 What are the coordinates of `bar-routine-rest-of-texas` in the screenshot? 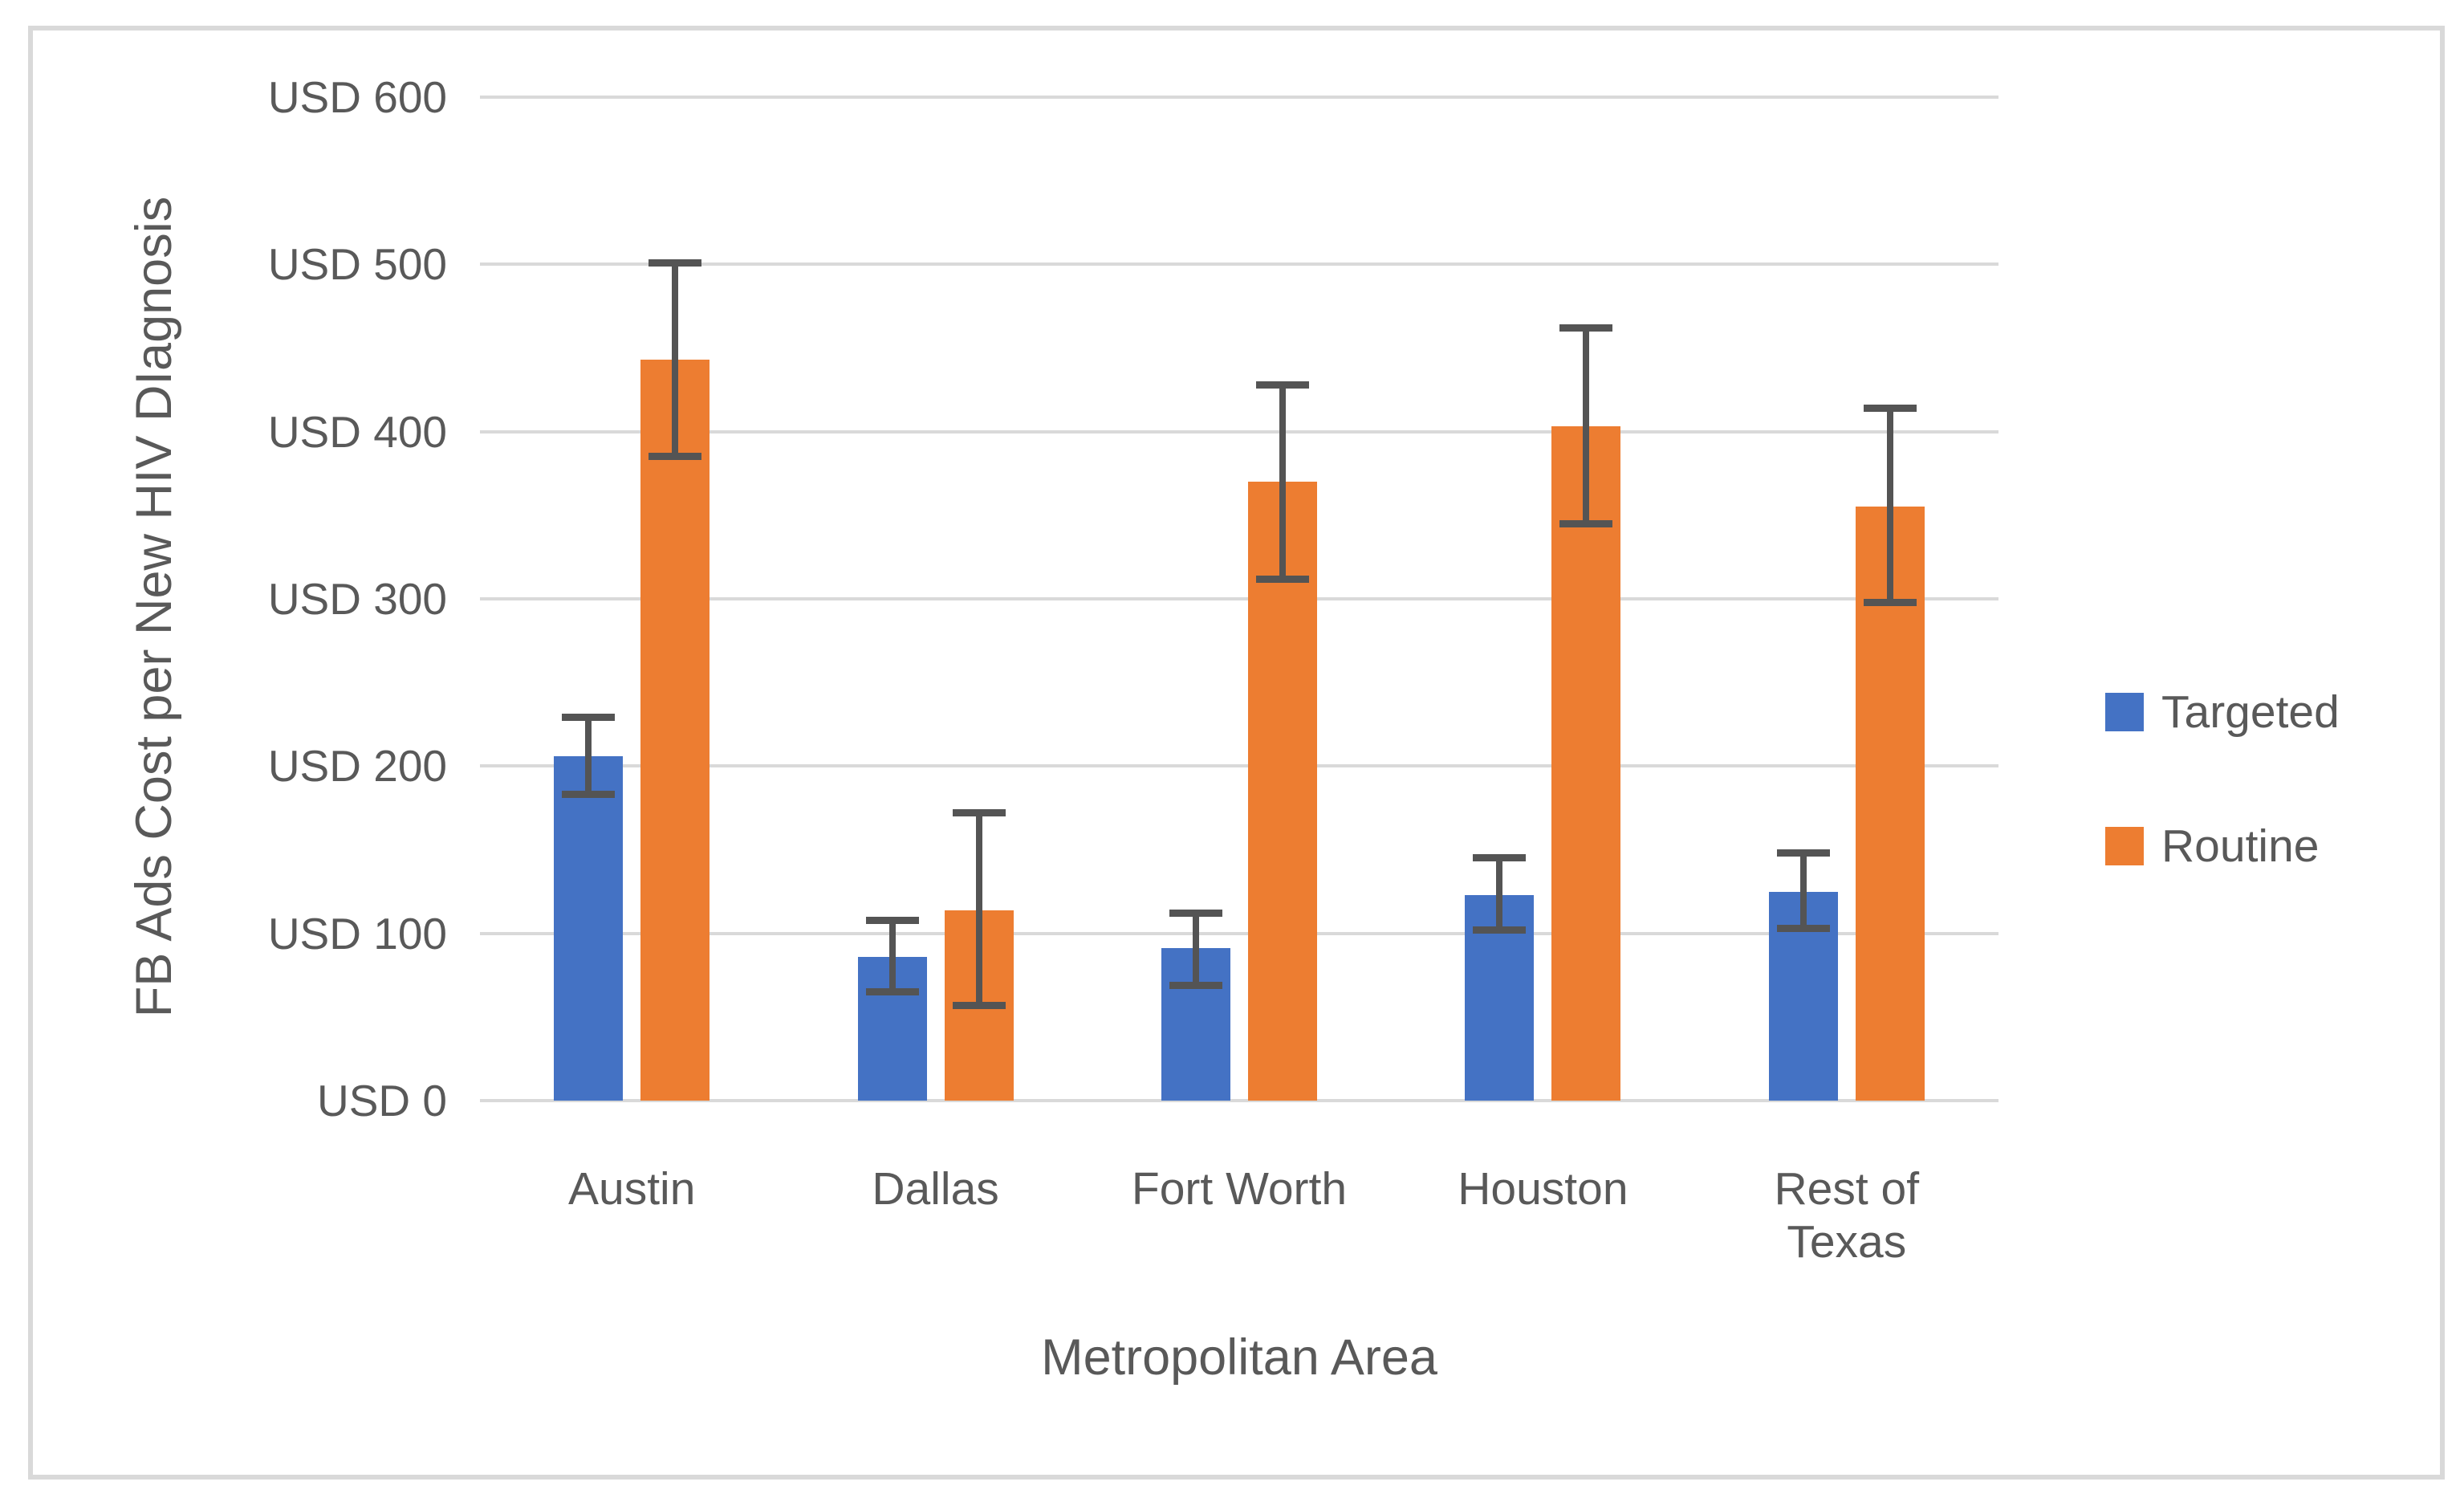 It's located at (1890, 804).